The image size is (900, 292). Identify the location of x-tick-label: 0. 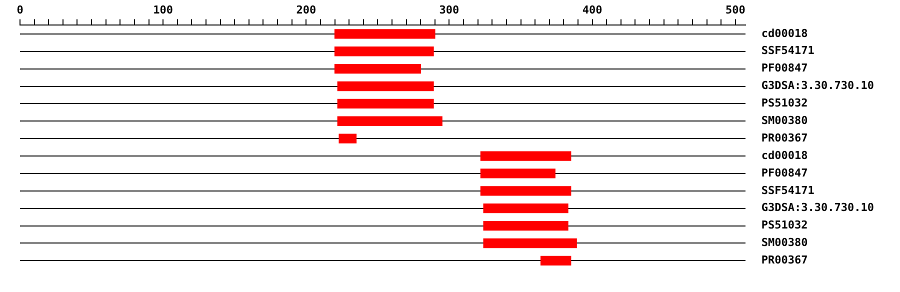
(20, 9).